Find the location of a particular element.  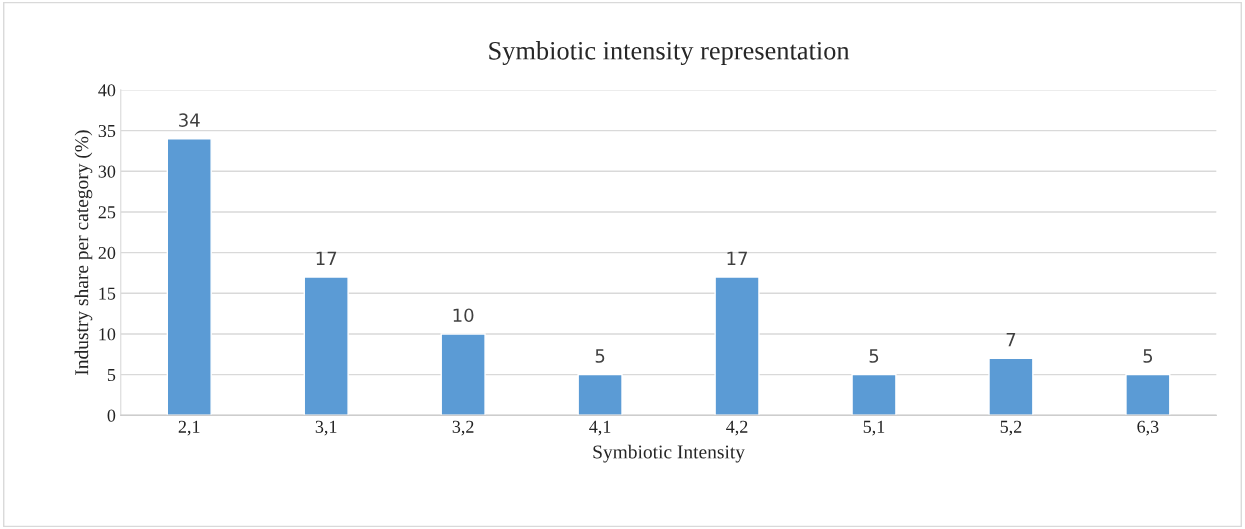

y-tick-label: 35 is located at coordinates (107, 131).